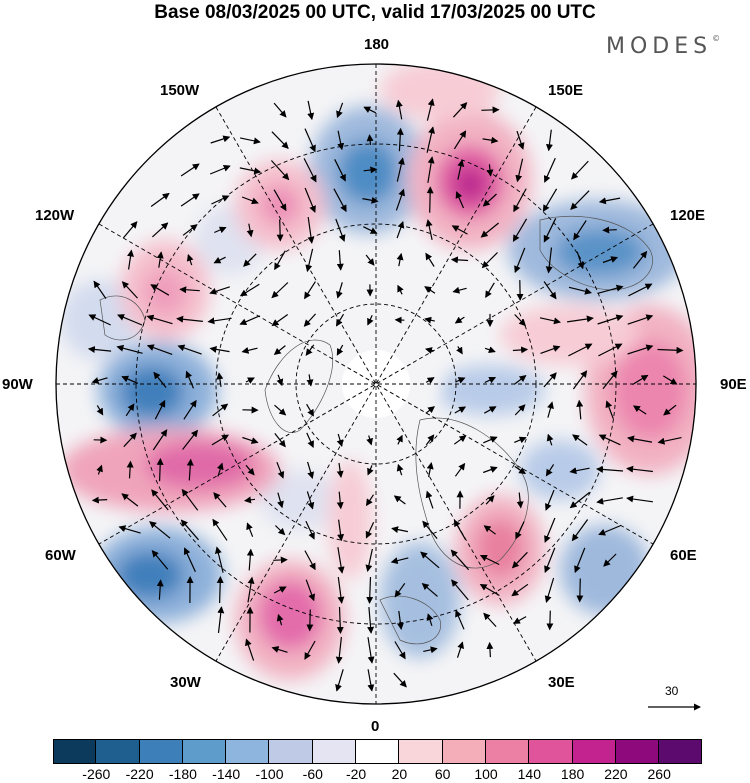  What do you see at coordinates (663, 46) in the screenshot?
I see `brand-logo: MODES©` at bounding box center [663, 46].